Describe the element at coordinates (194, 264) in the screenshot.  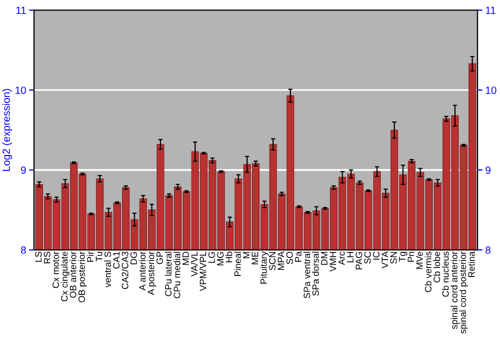
I see `x-tick-label: VA/VL` at that location.